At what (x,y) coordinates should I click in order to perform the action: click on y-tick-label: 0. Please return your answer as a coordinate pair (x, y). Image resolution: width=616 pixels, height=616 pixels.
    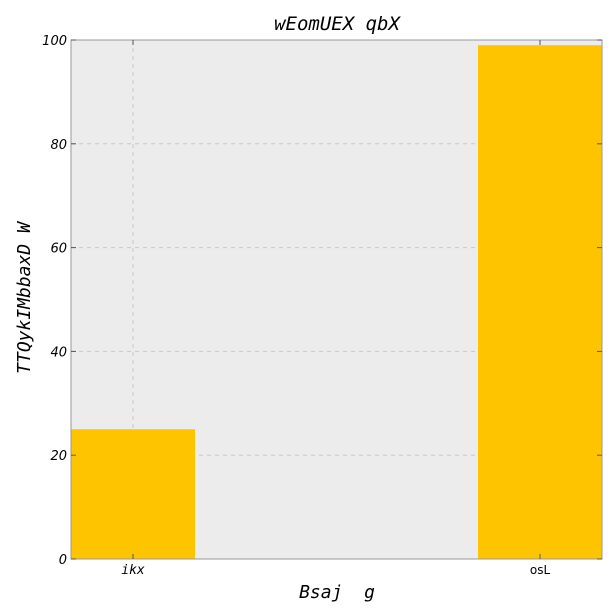
    Looking at the image, I should click on (63, 560).